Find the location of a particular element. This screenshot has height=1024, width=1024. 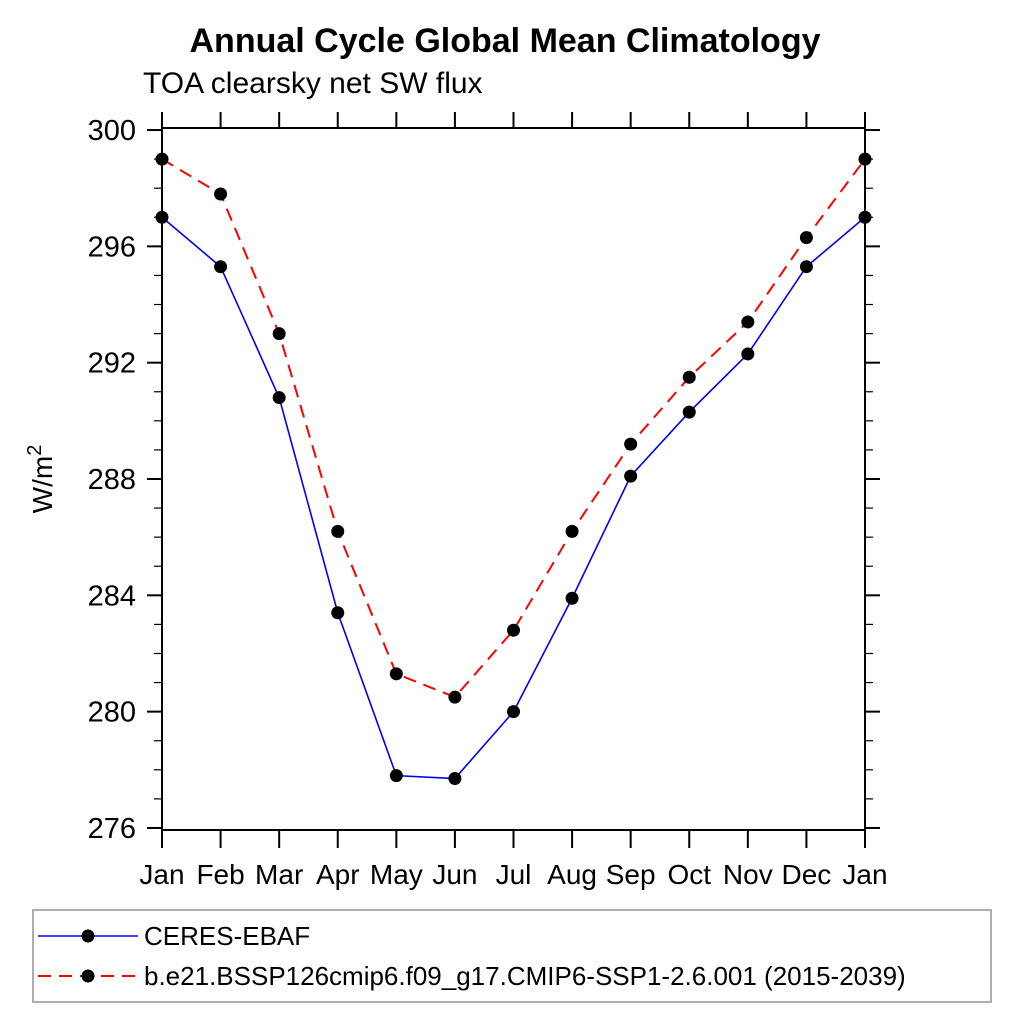

x-tick-label: Apr is located at coordinates (338, 874).